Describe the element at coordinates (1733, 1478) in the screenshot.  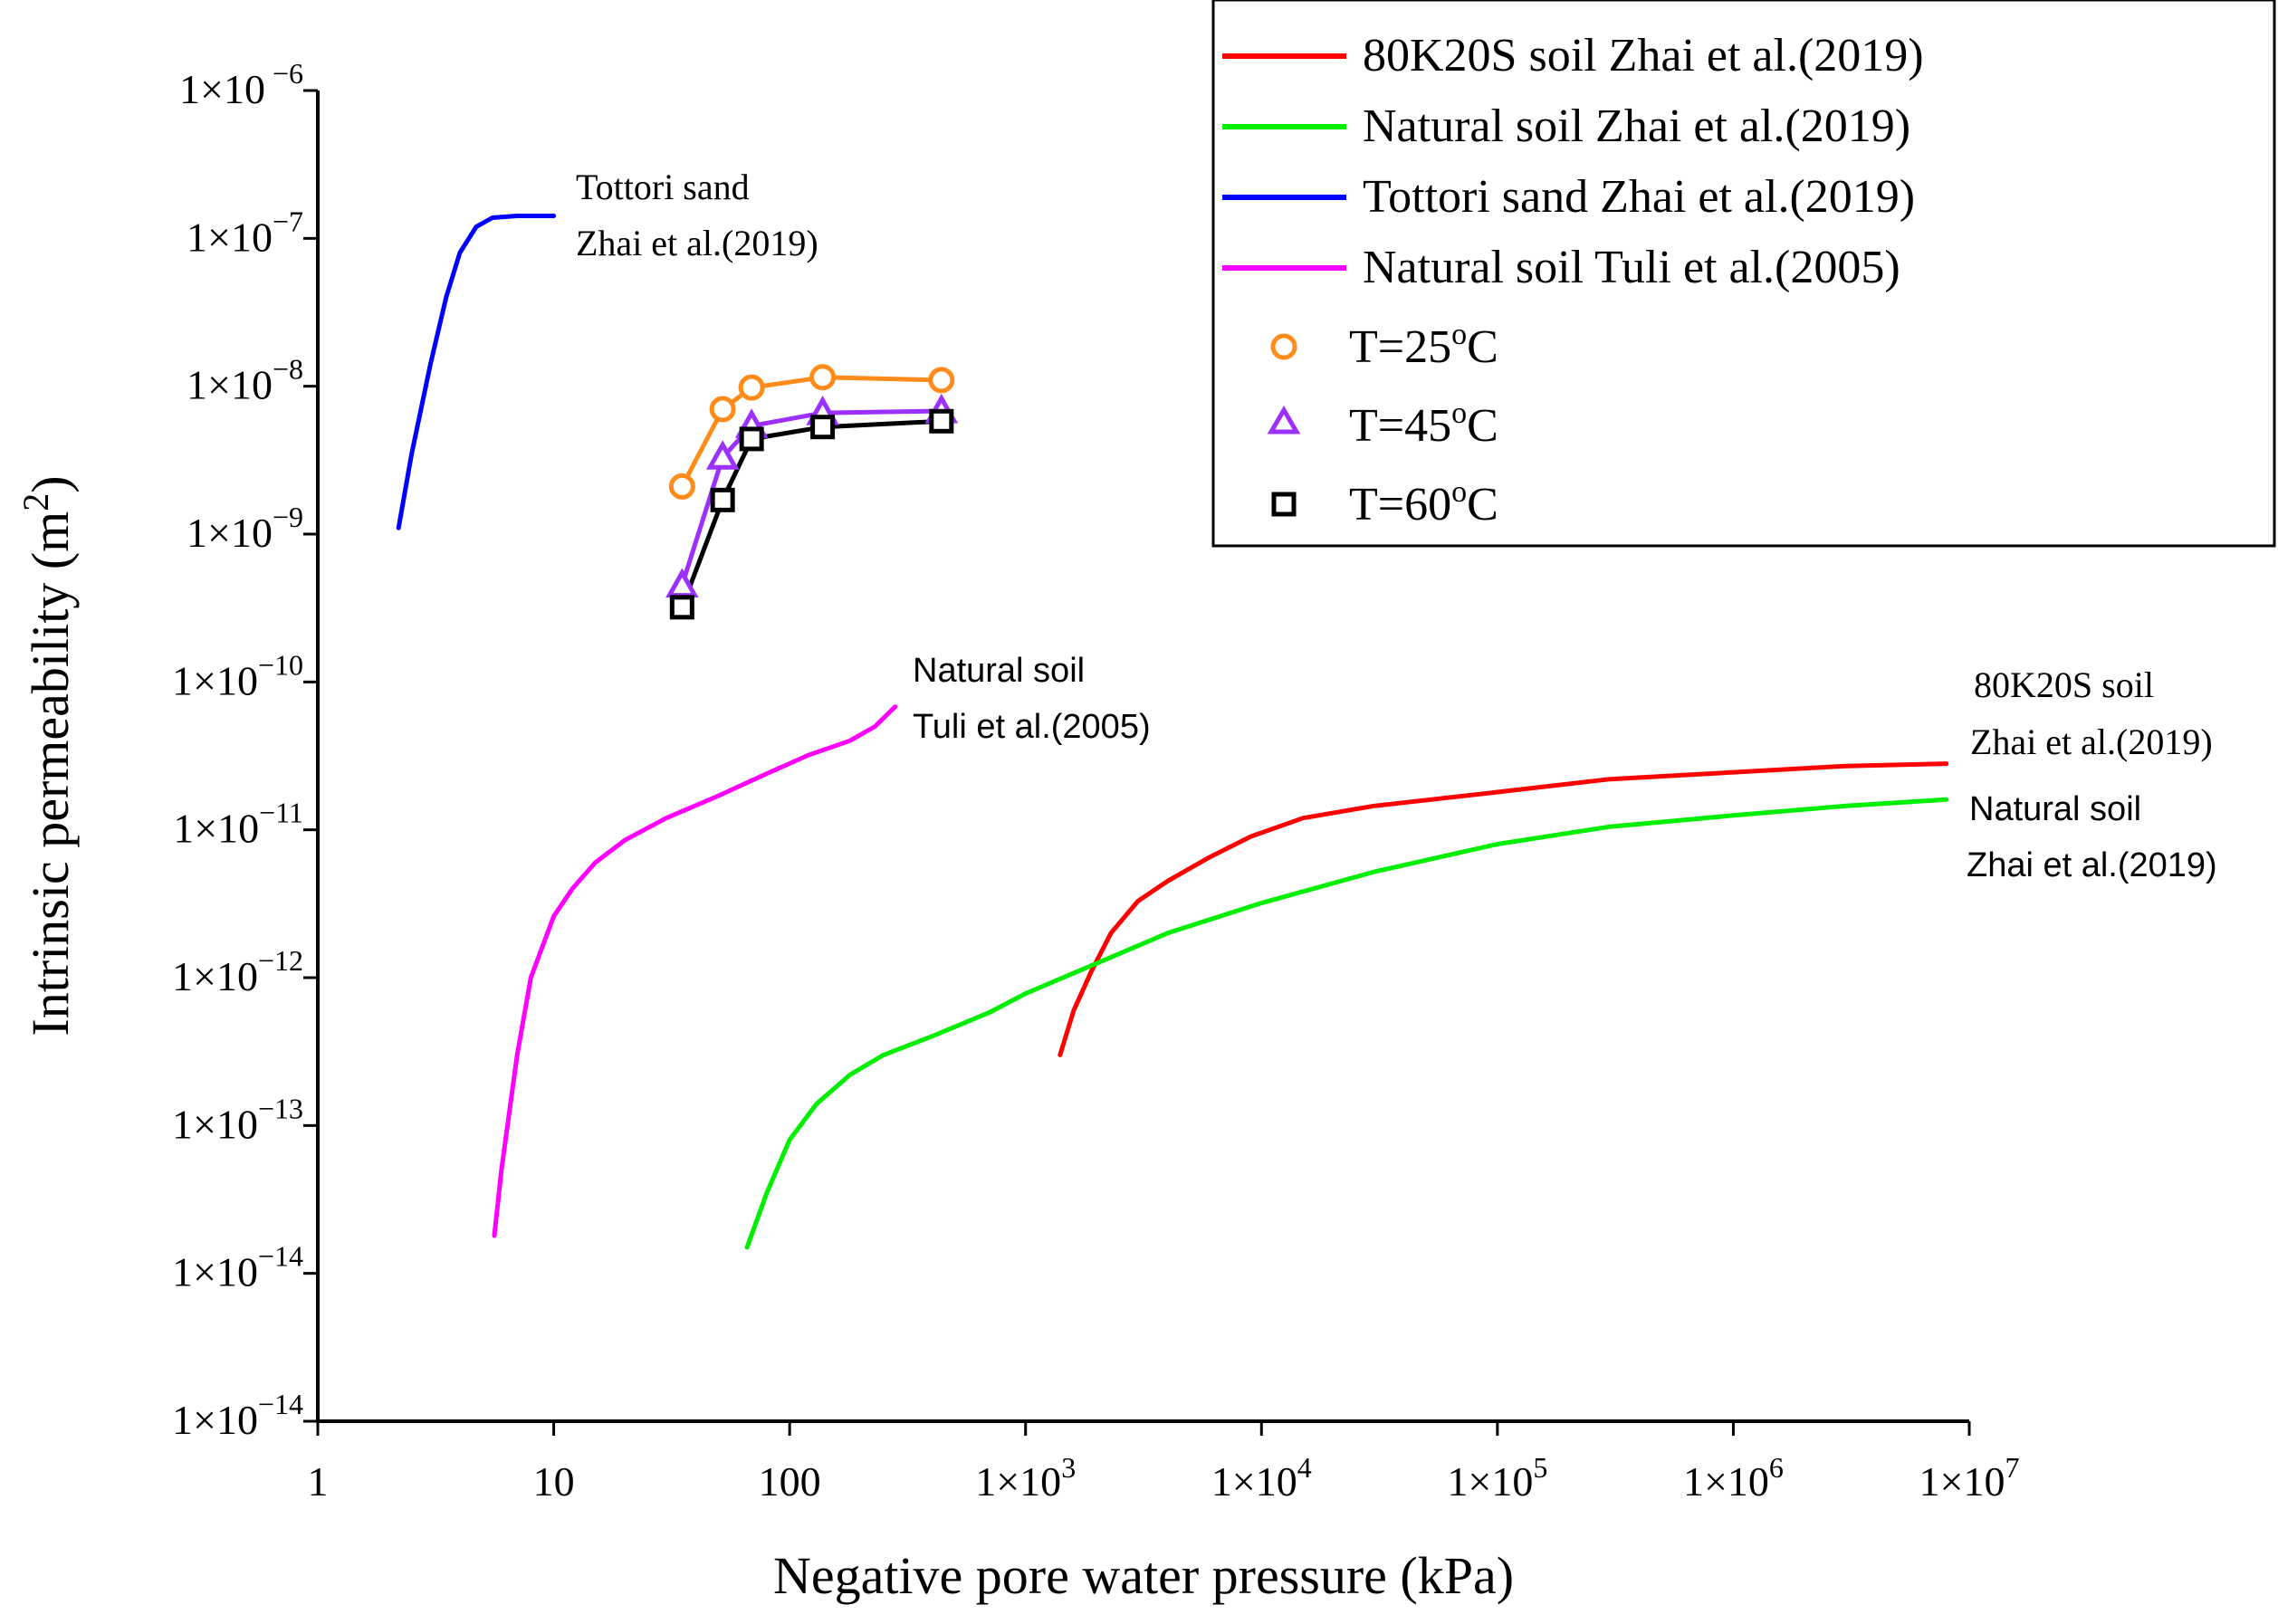
I see `x-tick-label: 1×10⁶` at that location.